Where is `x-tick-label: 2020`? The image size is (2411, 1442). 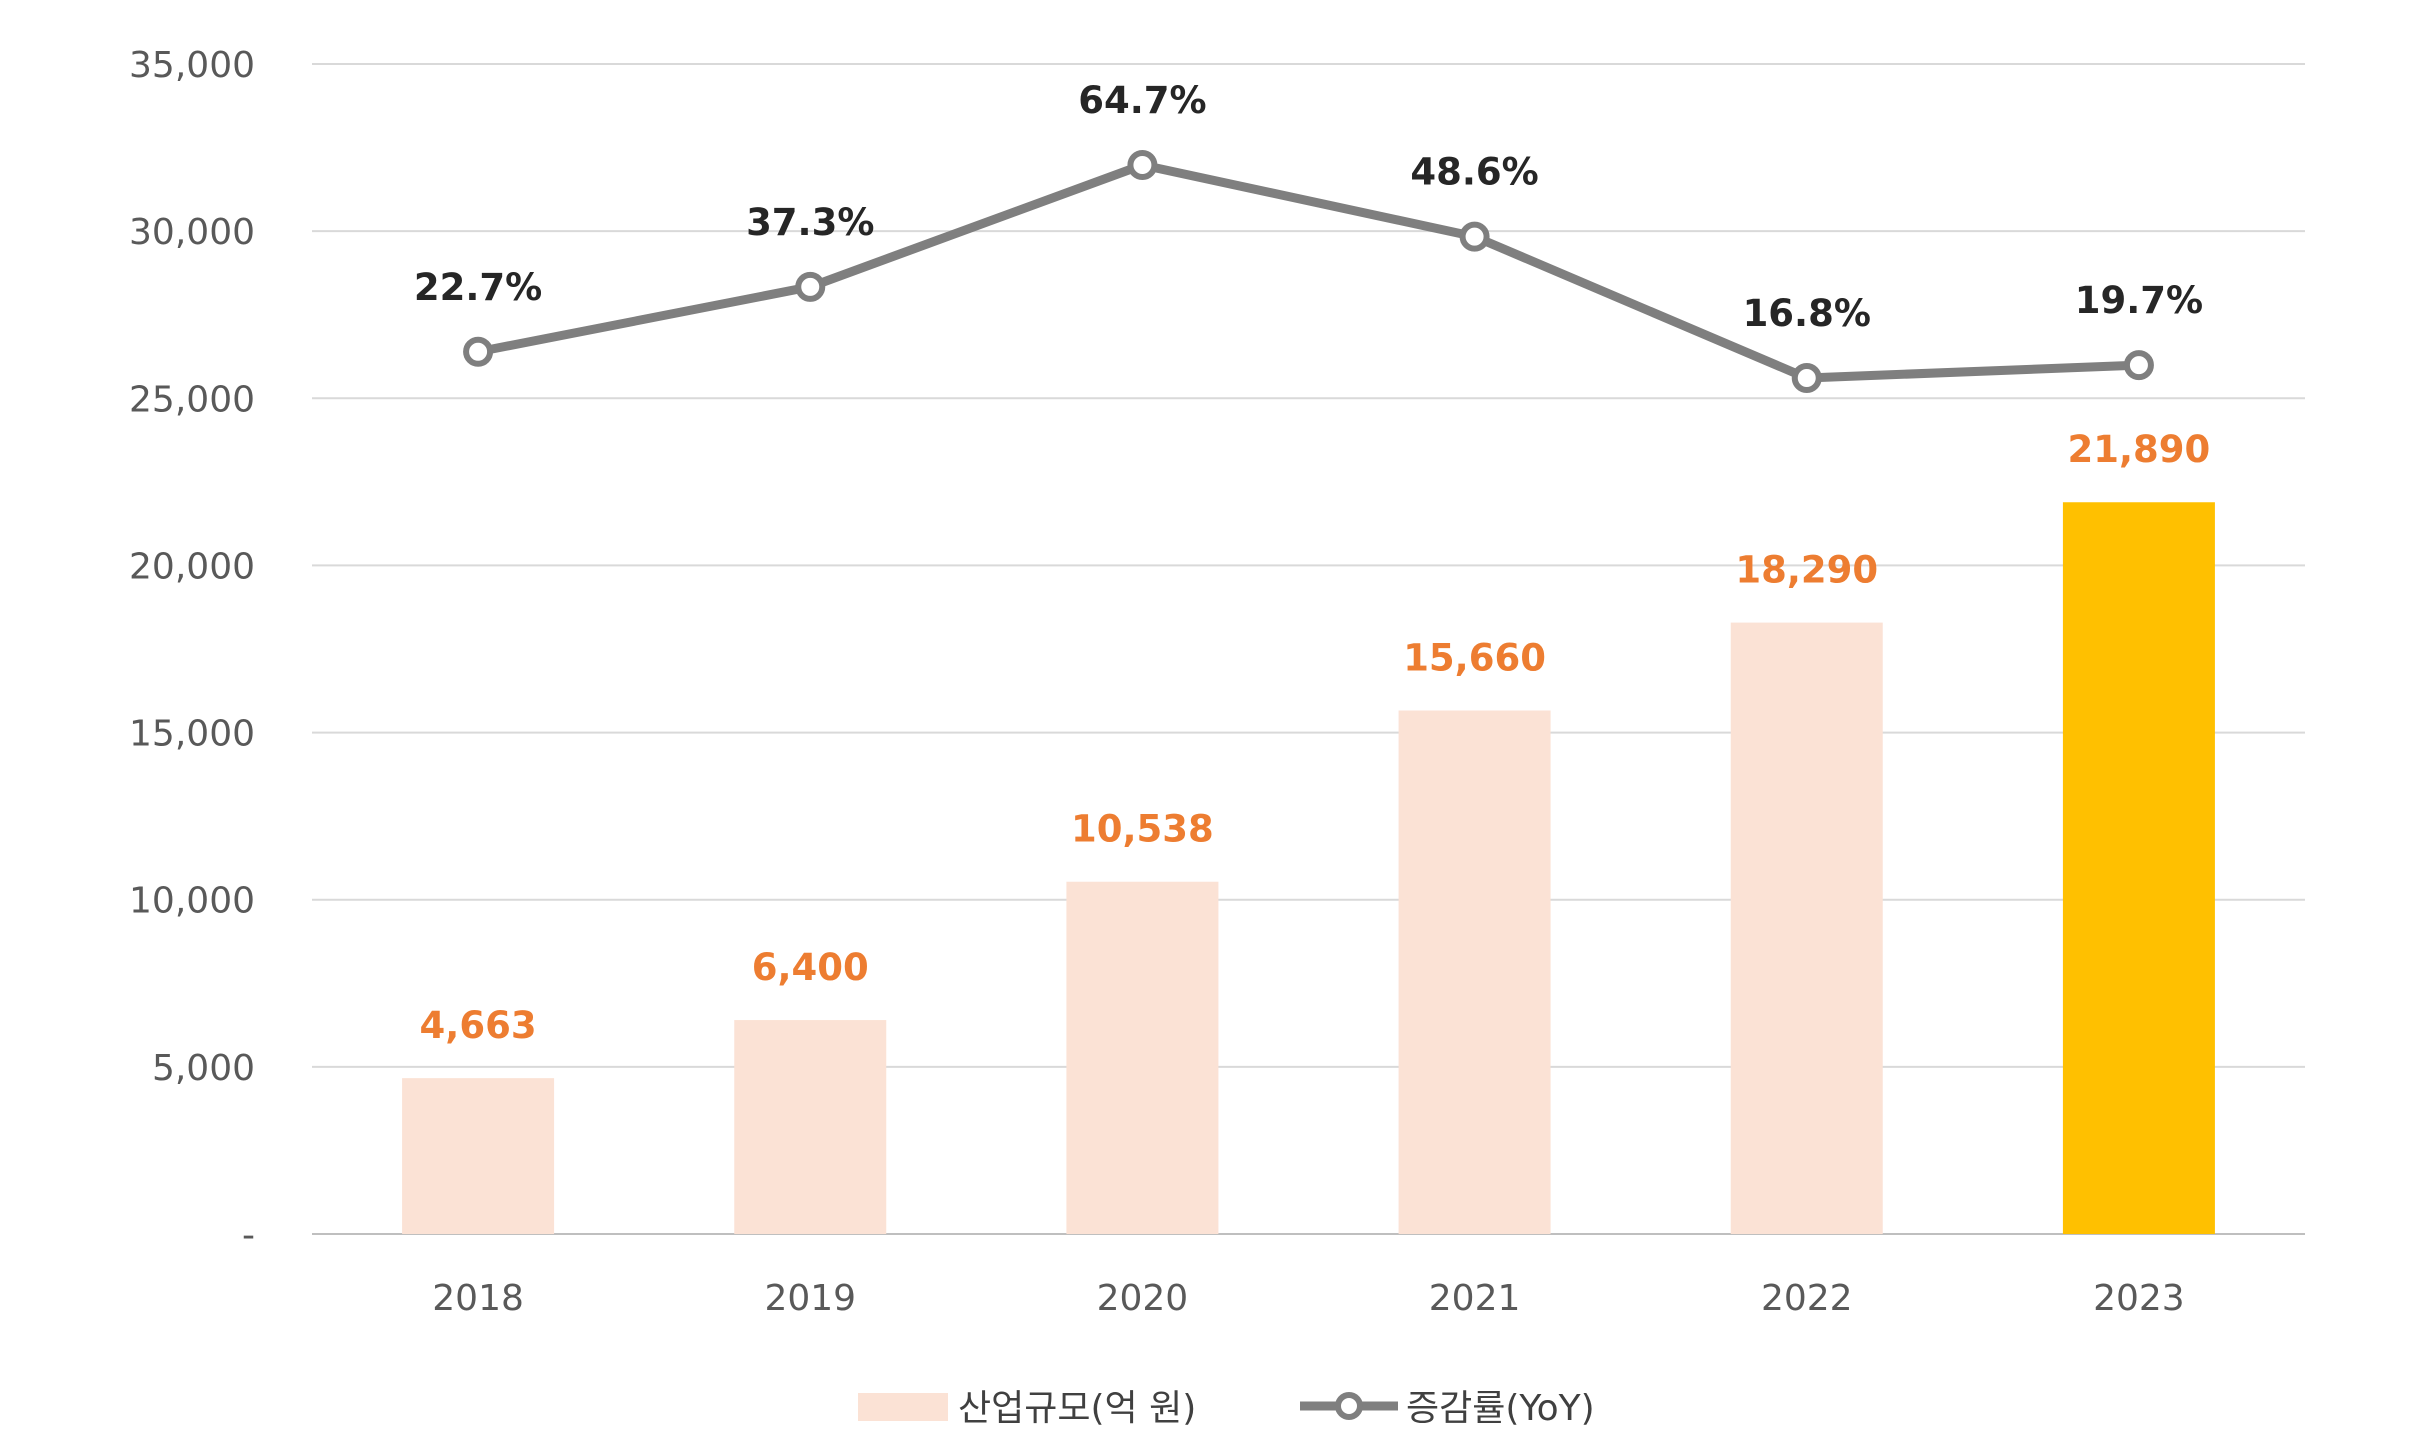
x-tick-label: 2020 is located at coordinates (1143, 1298).